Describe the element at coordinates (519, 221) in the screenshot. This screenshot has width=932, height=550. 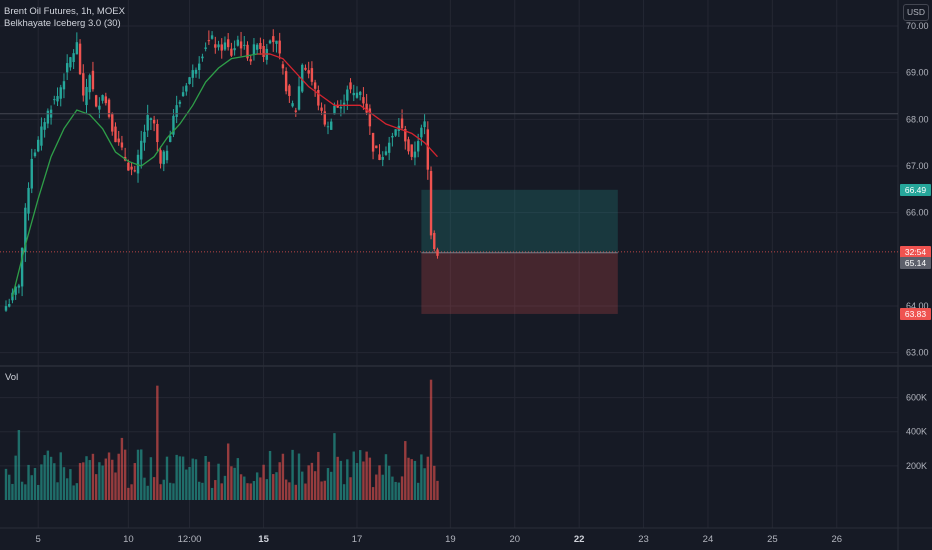
I see `profit-zone` at that location.